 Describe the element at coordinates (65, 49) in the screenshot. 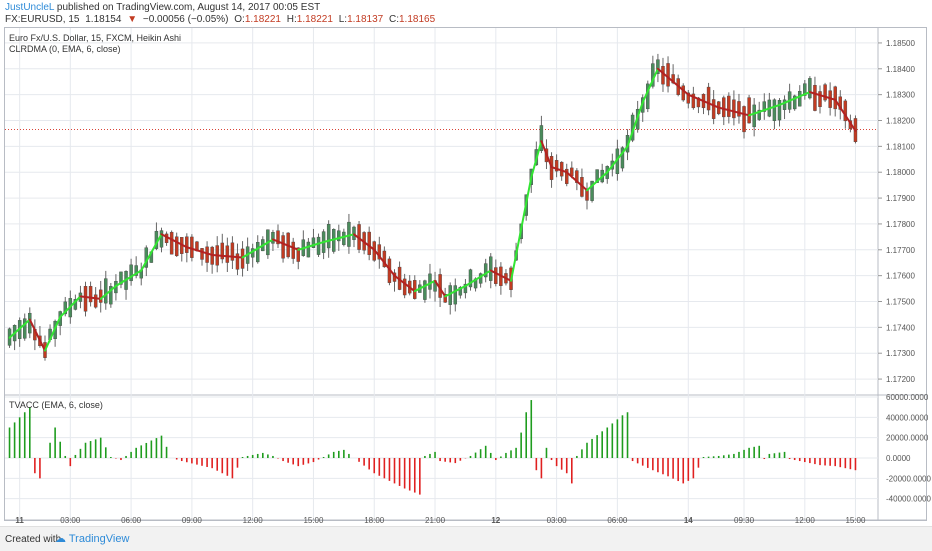

I see `ma-legend: CLRDMA (0, EMA, 6, close)` at that location.